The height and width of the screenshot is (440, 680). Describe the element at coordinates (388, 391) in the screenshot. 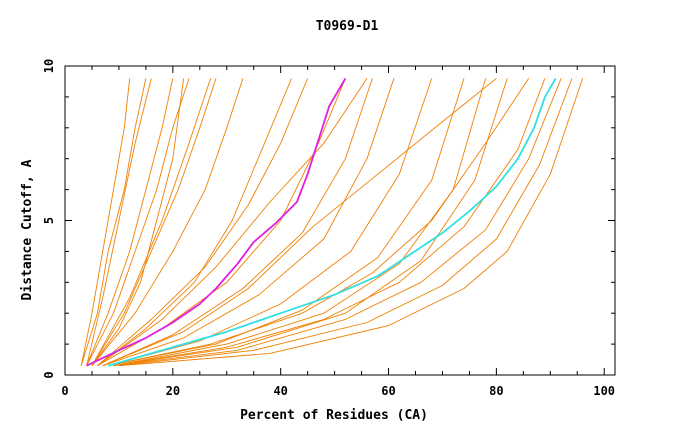

I see `x-tick-label: 60` at that location.